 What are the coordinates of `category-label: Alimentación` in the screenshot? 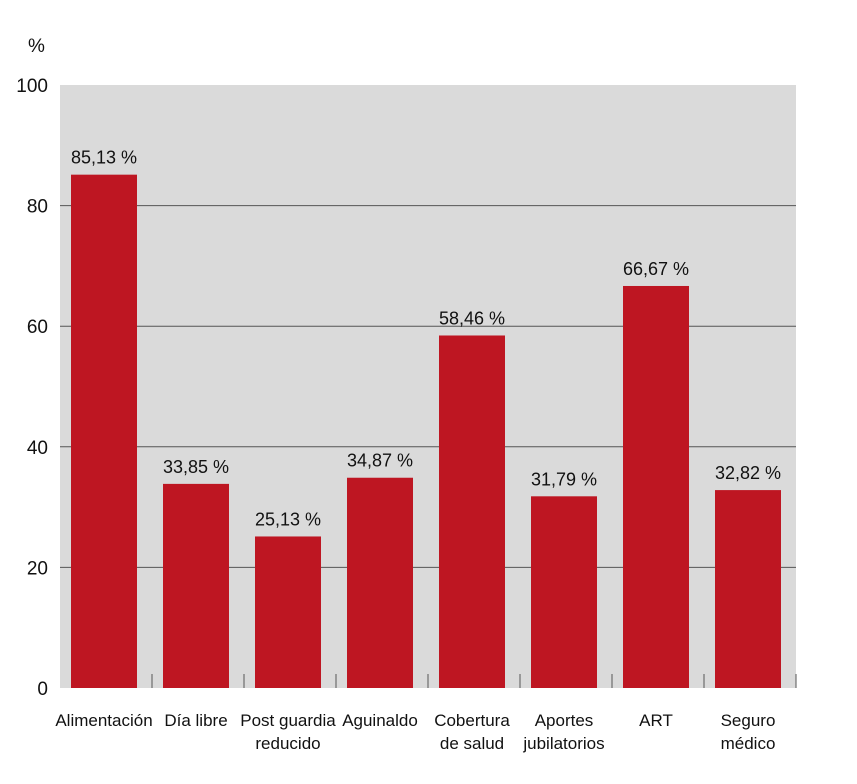 It's located at (103, 720).